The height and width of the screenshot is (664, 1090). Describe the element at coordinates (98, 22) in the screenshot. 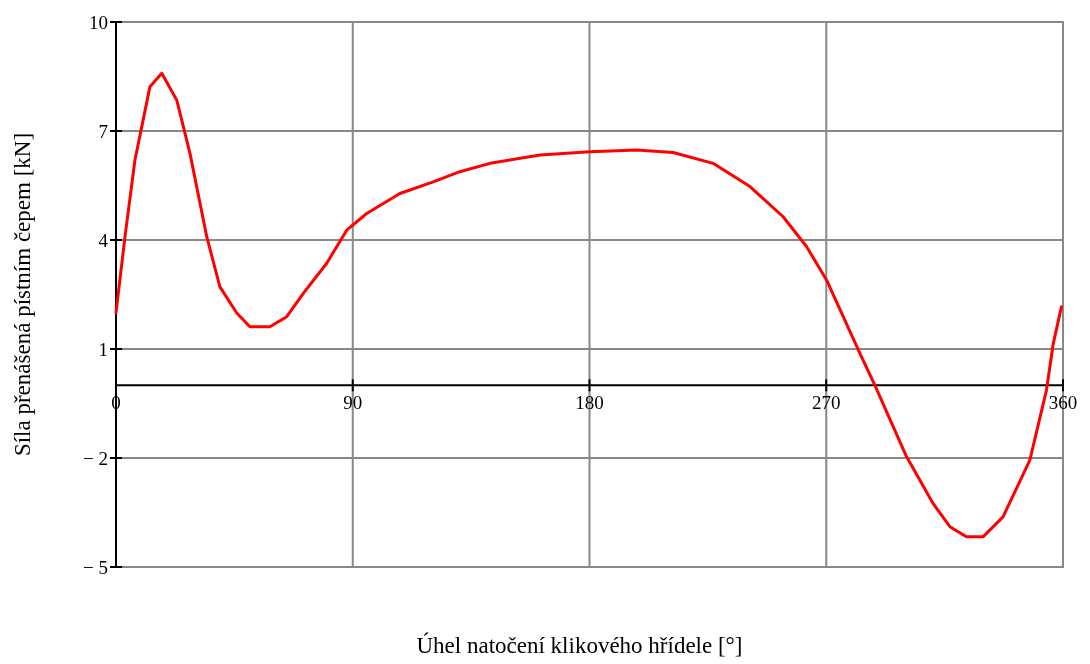

I see `y-tick-label: 10` at that location.